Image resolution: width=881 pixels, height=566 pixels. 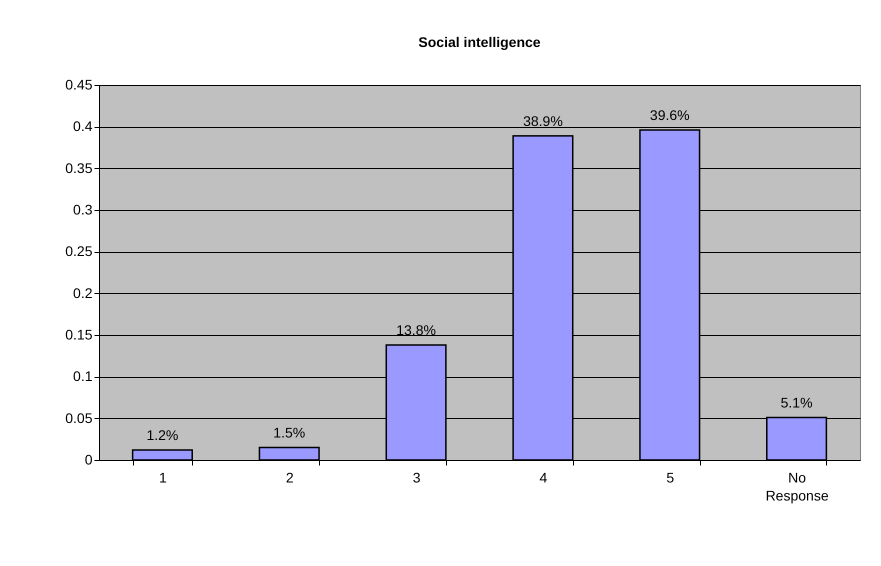 What do you see at coordinates (416, 478) in the screenshot?
I see `x-tick-label: 3` at bounding box center [416, 478].